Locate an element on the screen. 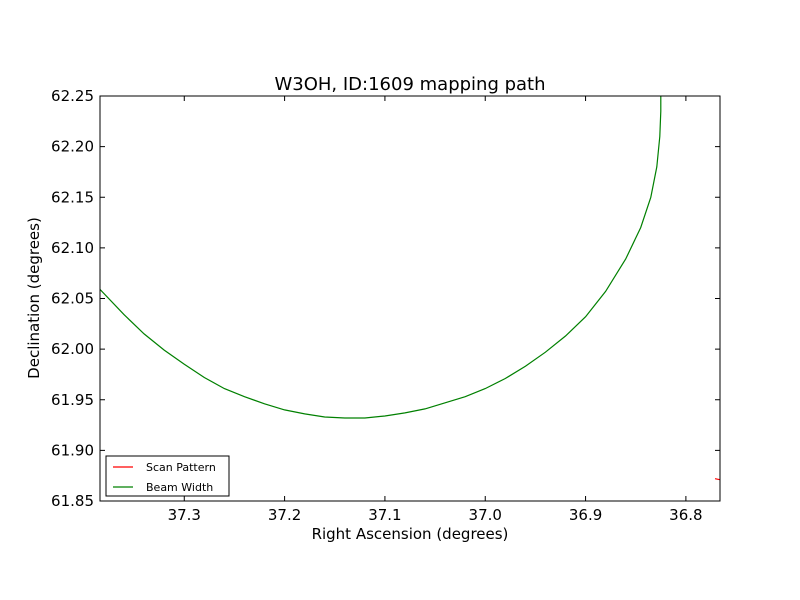 The width and height of the screenshot is (800, 600). x-tick-label: 37.2 is located at coordinates (284, 515).